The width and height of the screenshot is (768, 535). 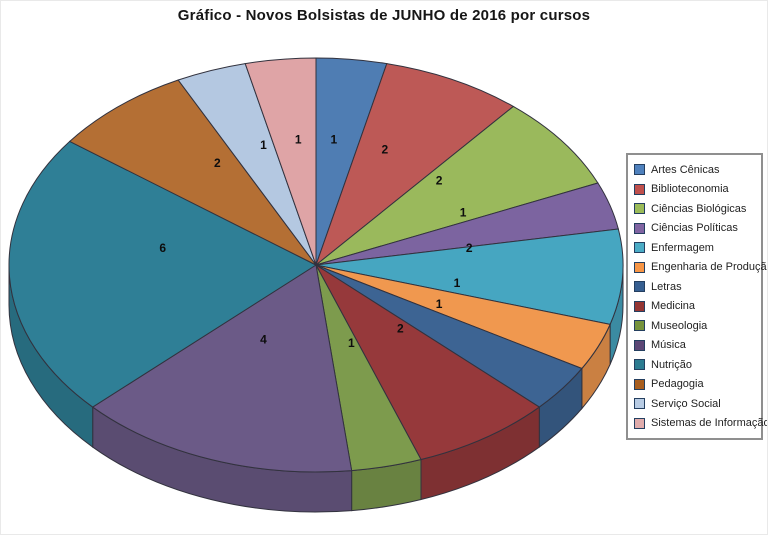 What do you see at coordinates (695, 346) in the screenshot?
I see `legend-item: Música` at bounding box center [695, 346].